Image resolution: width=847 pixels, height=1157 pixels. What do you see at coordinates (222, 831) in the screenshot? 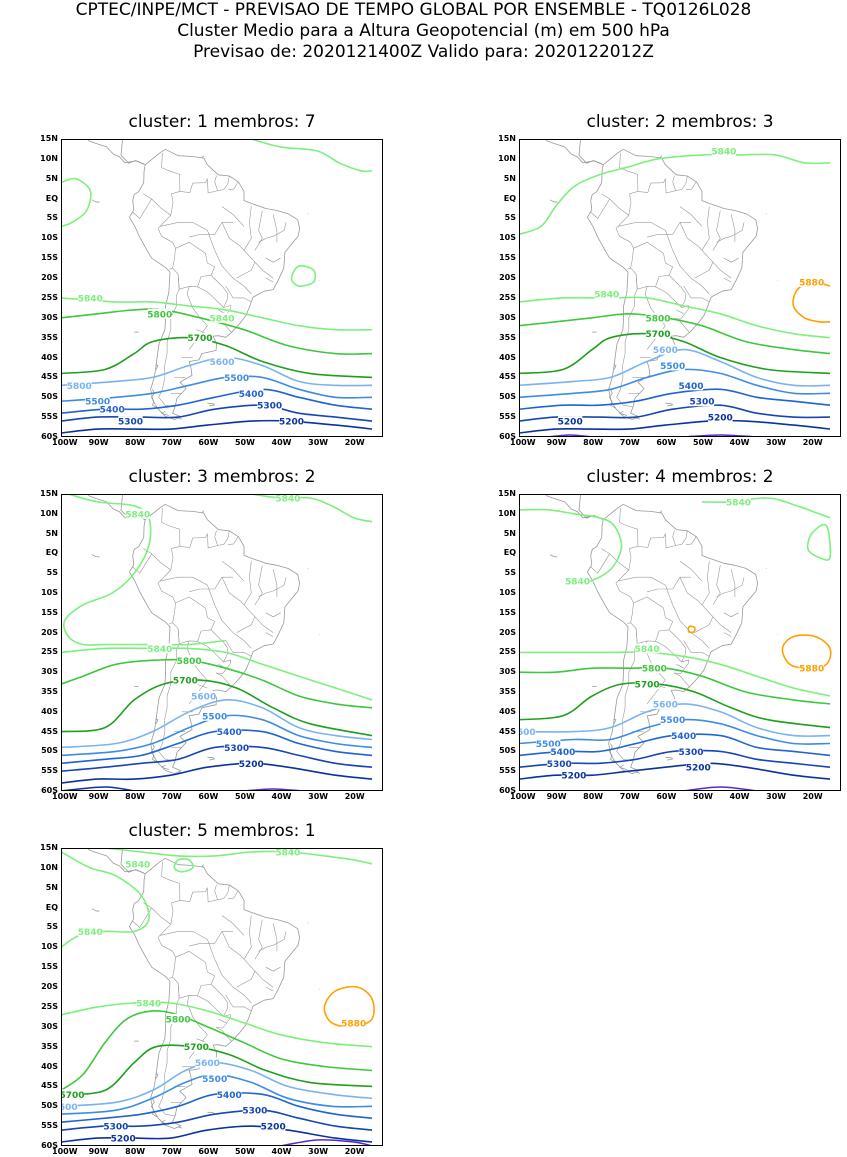
I see `panel-title: cluster: 5 membros: 1` at bounding box center [222, 831].